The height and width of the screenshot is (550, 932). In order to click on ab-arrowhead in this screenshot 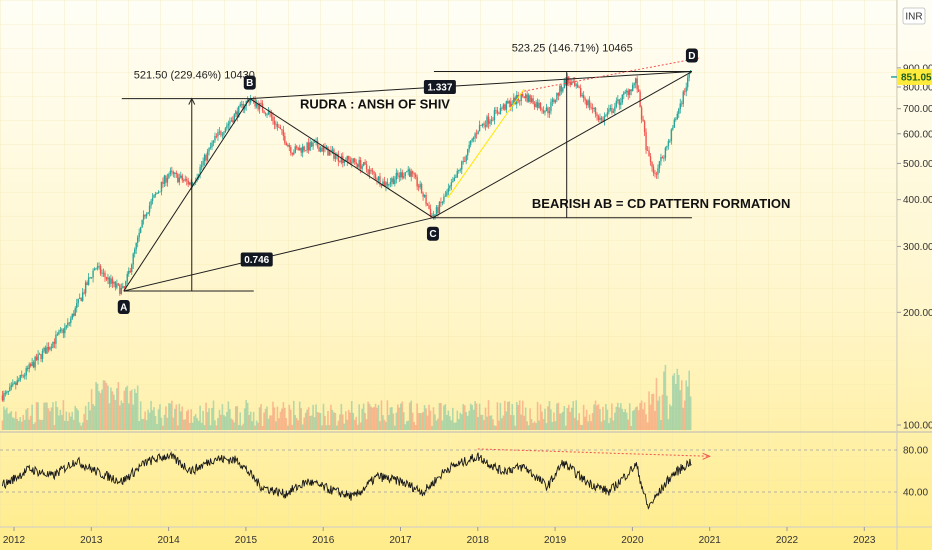, I will do `click(192, 101)`.